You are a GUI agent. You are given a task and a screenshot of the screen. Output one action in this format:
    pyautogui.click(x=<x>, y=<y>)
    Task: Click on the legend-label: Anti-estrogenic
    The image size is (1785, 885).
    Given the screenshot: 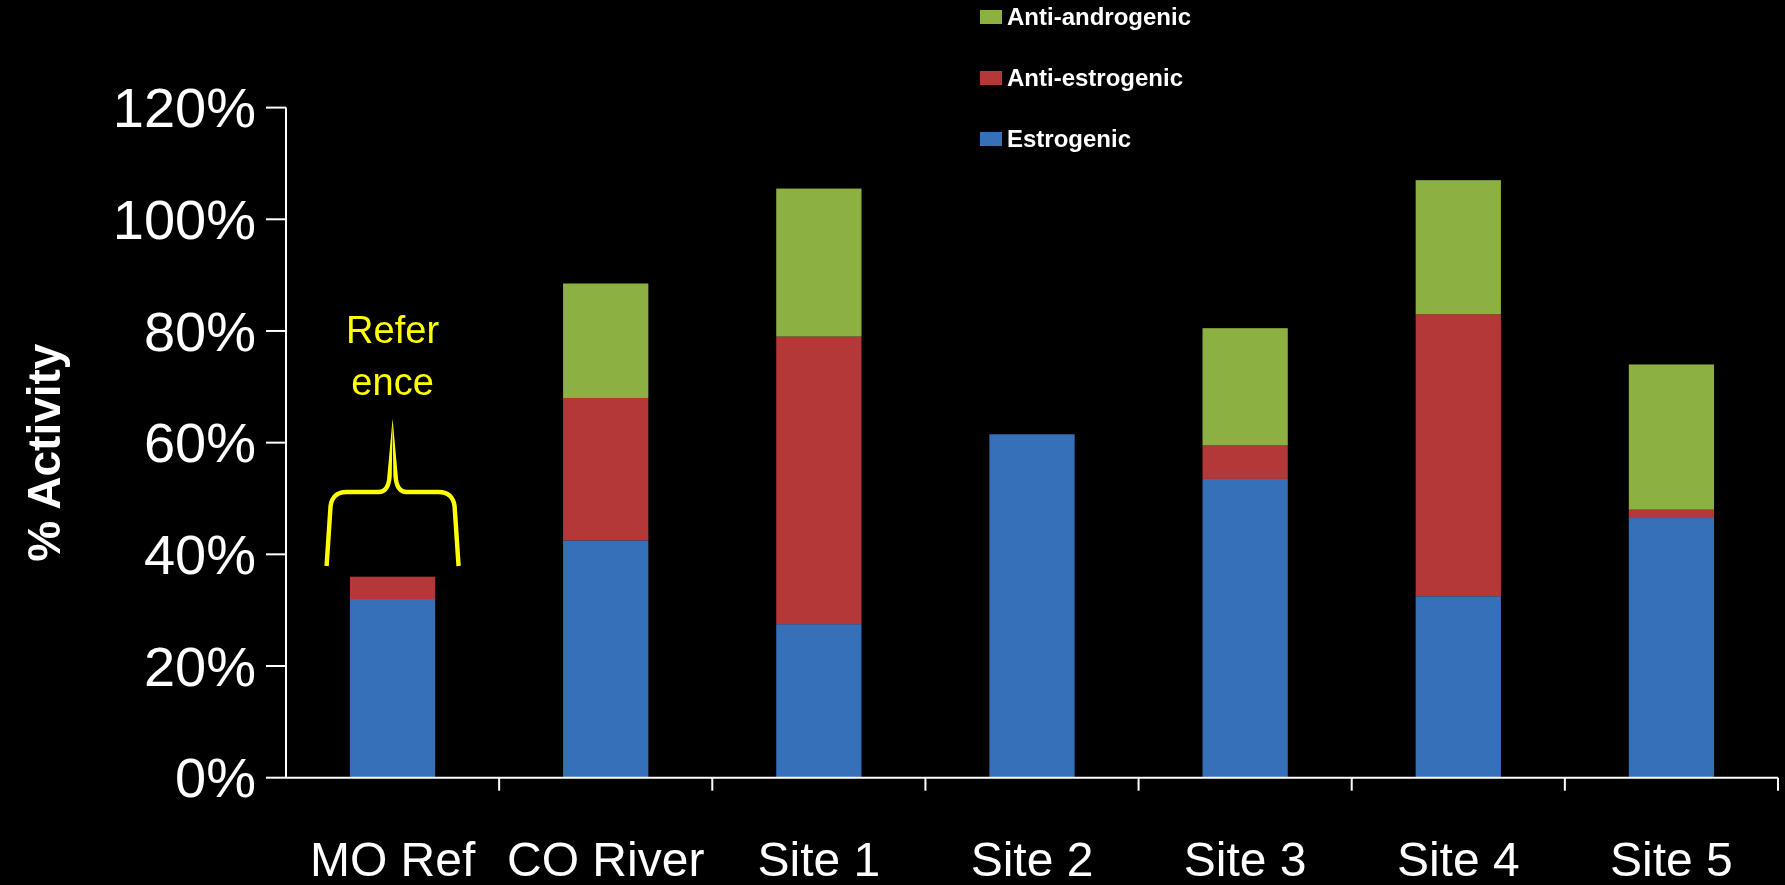 What is the action you would take?
    pyautogui.click(x=1095, y=78)
    